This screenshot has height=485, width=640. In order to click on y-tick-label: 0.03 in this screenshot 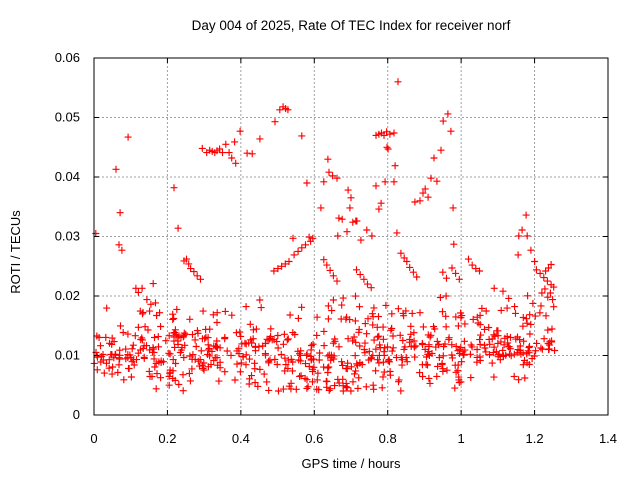, I will do `click(67, 236)`.